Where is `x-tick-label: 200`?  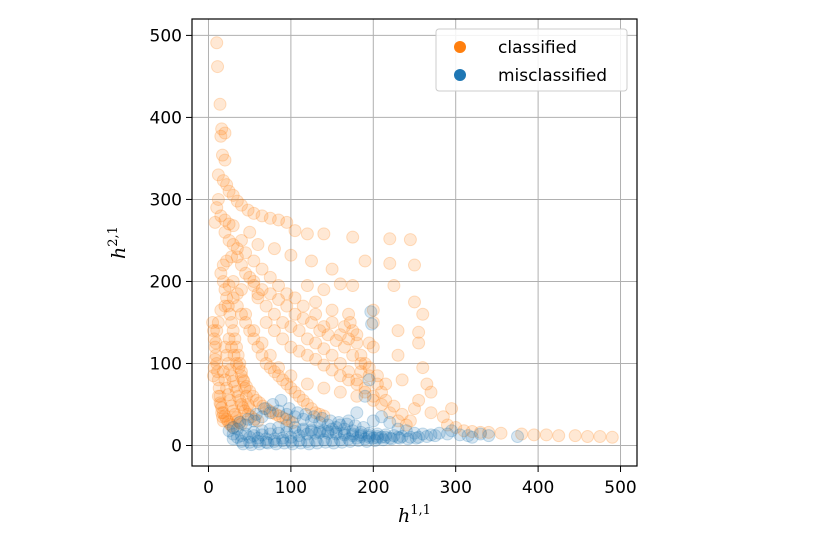
x-tick-label: 200 is located at coordinates (373, 488).